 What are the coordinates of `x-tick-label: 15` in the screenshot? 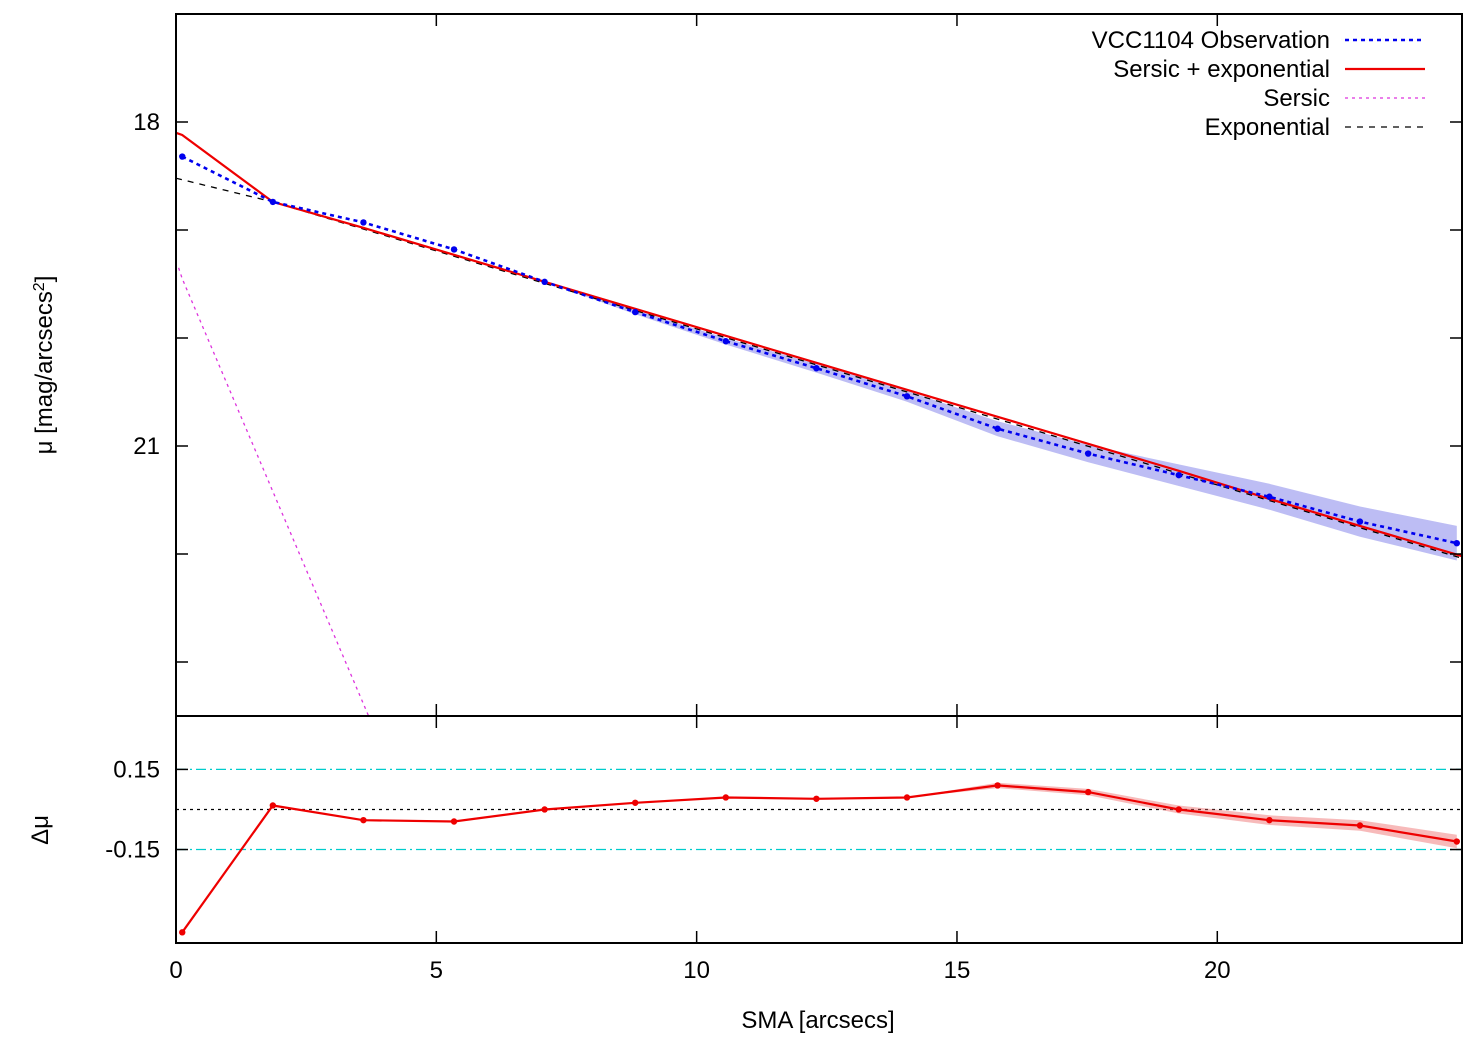 It's located at (957, 970).